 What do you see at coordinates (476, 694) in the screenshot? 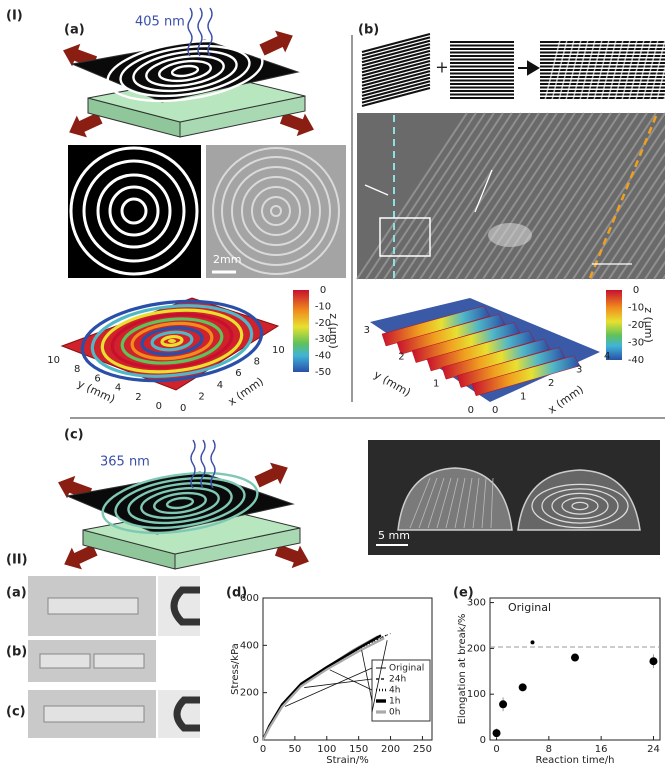
I see `y-tick-label: 100` at bounding box center [476, 694].